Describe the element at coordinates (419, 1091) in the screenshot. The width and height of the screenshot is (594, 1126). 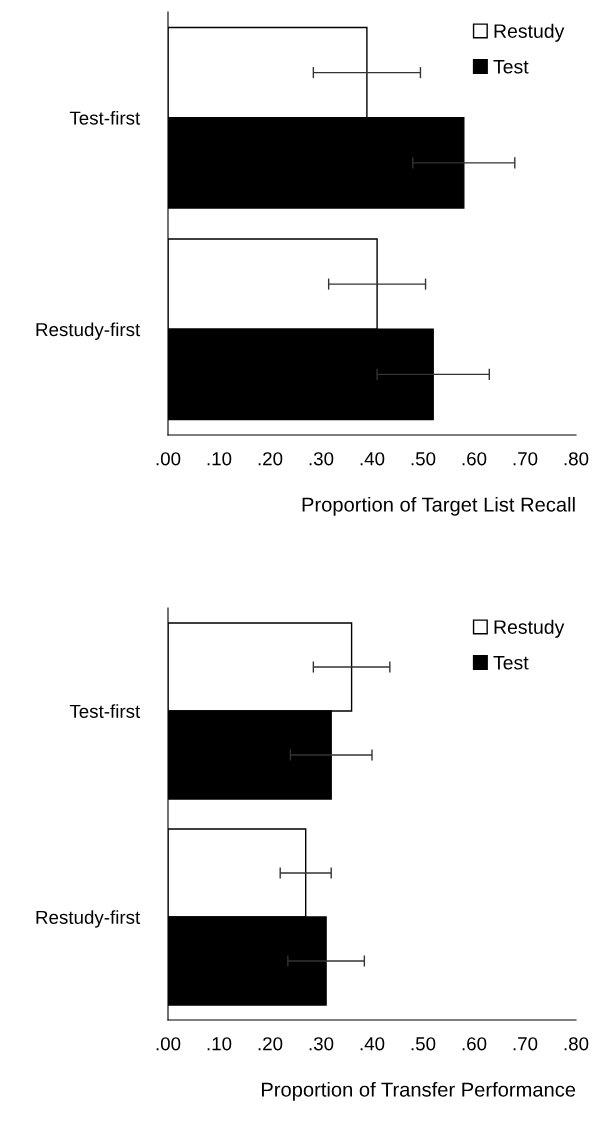
I see `x-axis-title: Proportion of Transfer Performance` at that location.